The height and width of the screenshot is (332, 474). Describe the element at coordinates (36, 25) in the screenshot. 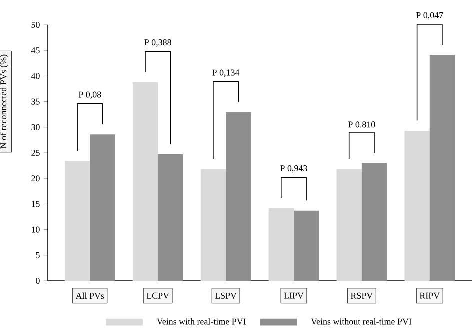

I see `y-tick-label: 50` at that location.